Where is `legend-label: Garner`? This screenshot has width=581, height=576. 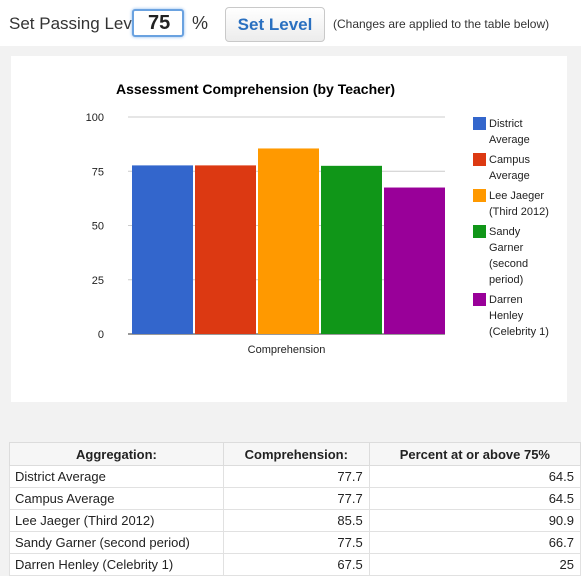
legend-label: Garner is located at coordinates (506, 248).